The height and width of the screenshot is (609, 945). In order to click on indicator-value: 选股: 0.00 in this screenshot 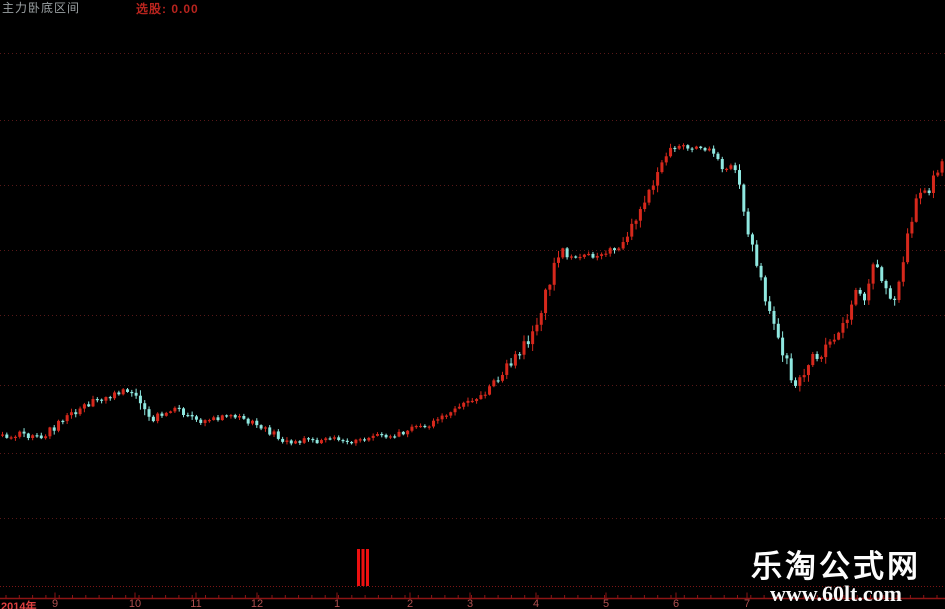, I will do `click(167, 9)`.